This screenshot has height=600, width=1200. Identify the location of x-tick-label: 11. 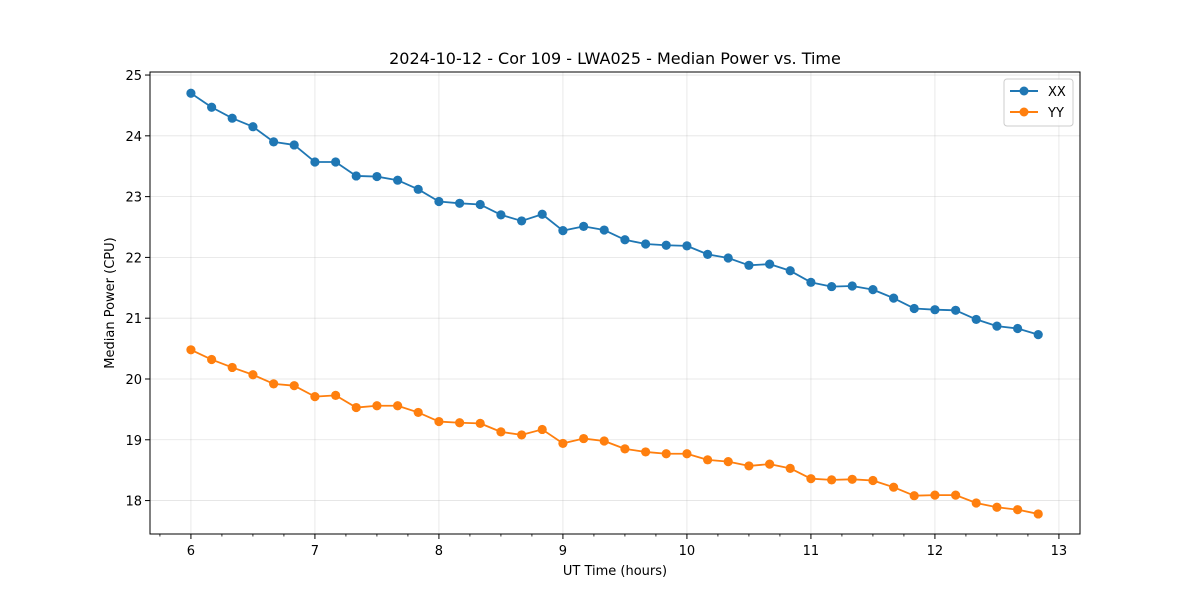
(811, 551).